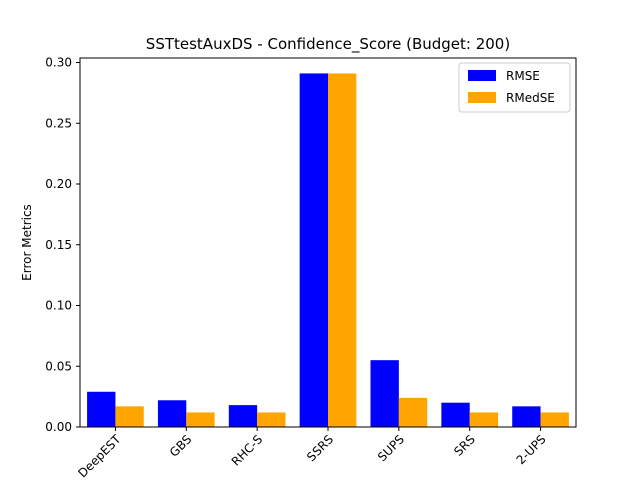 The image size is (640, 480). Describe the element at coordinates (464, 445) in the screenshot. I see `x-tick-label: SRS` at that location.